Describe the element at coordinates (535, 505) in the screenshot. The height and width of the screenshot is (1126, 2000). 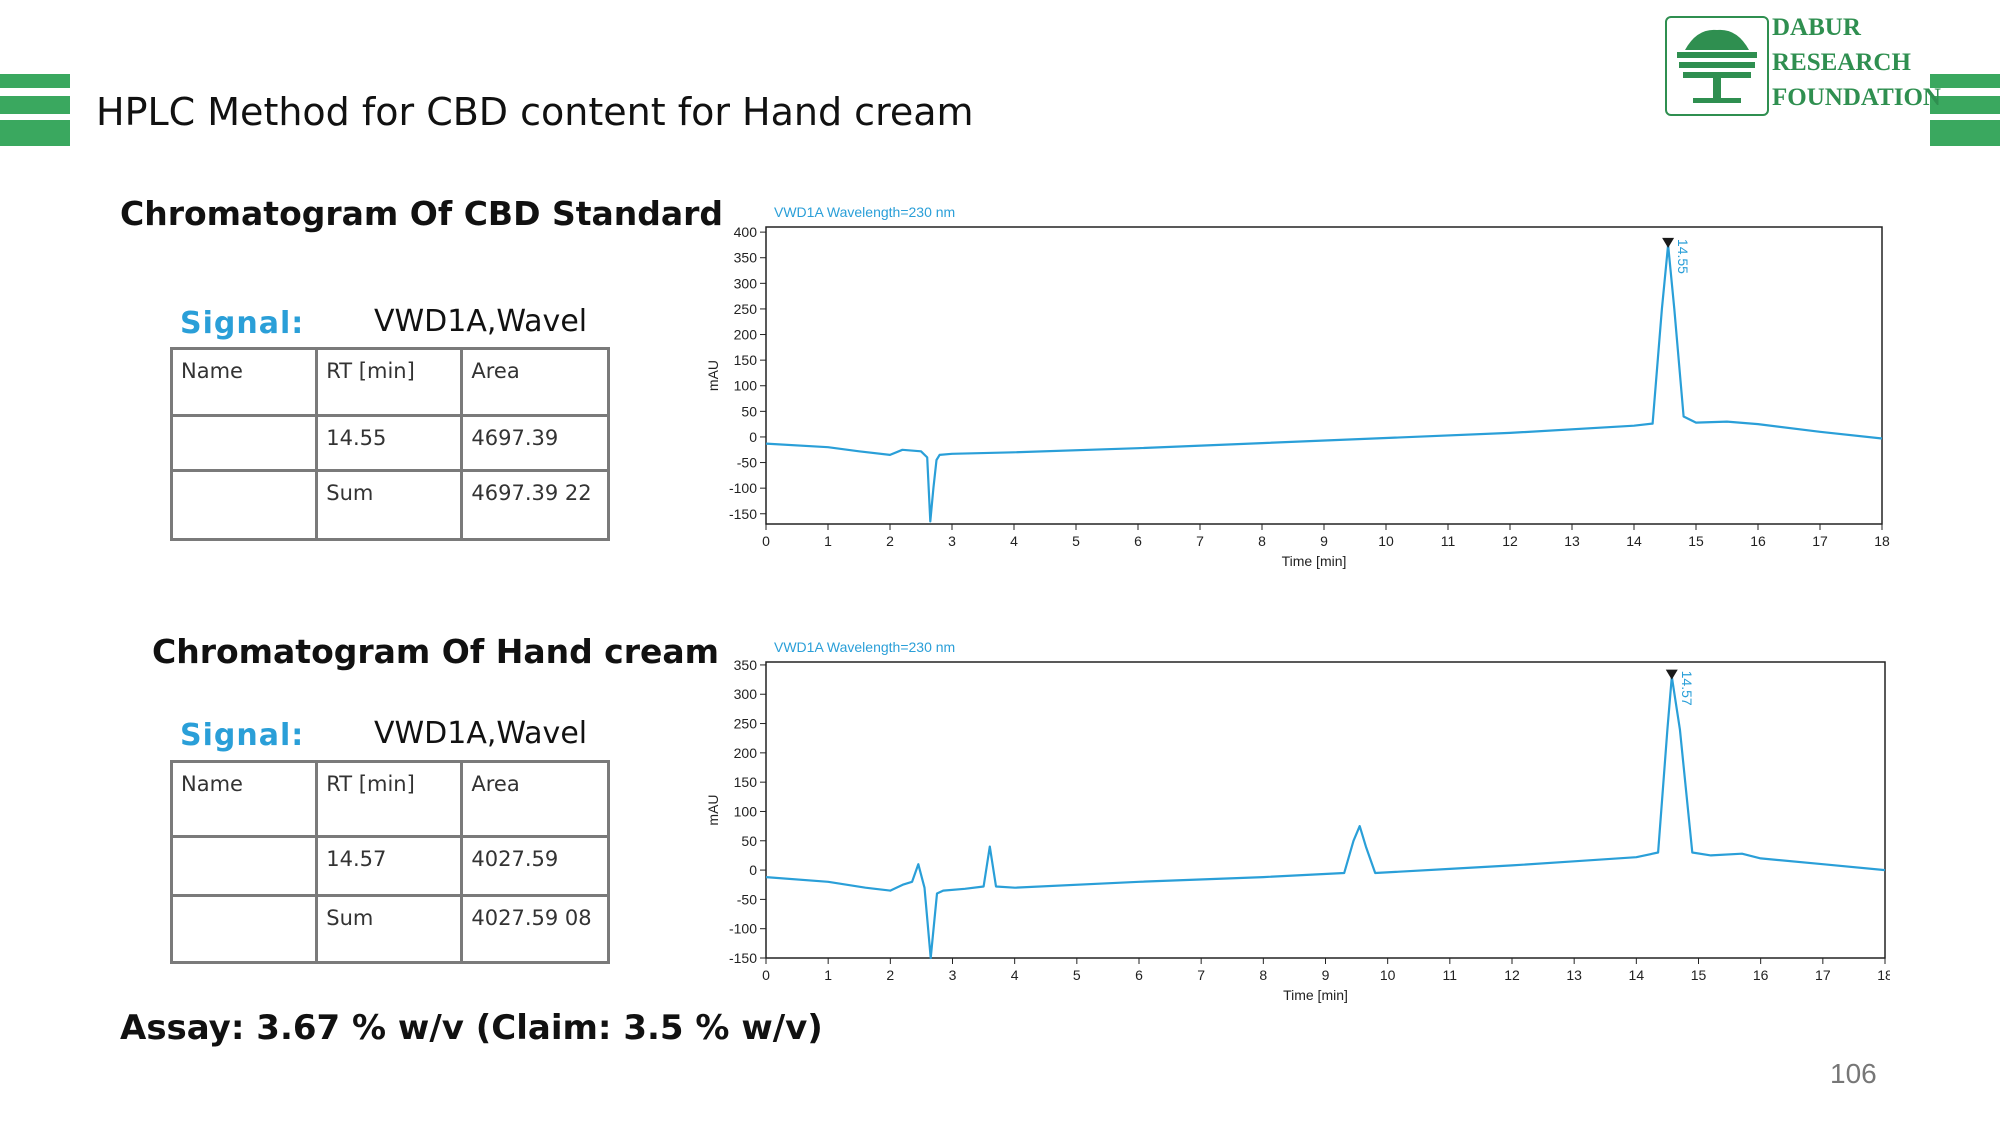
I see `table-cell: 4697.39 22` at that location.